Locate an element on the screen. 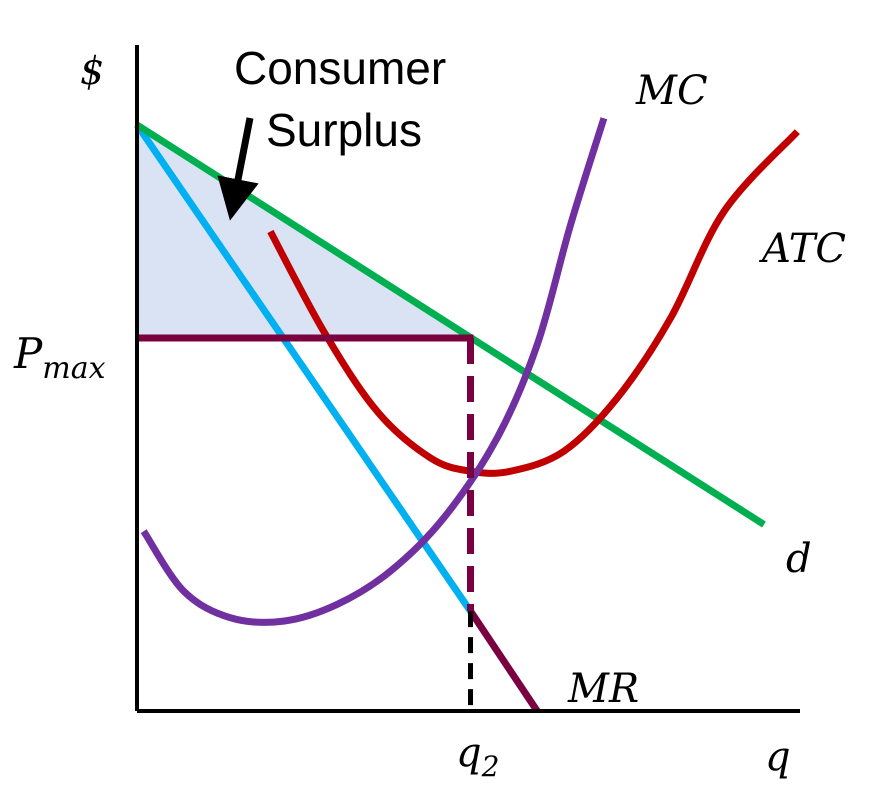 The width and height of the screenshot is (895, 785). consumer-surplus-arrow is located at coordinates (238, 169).